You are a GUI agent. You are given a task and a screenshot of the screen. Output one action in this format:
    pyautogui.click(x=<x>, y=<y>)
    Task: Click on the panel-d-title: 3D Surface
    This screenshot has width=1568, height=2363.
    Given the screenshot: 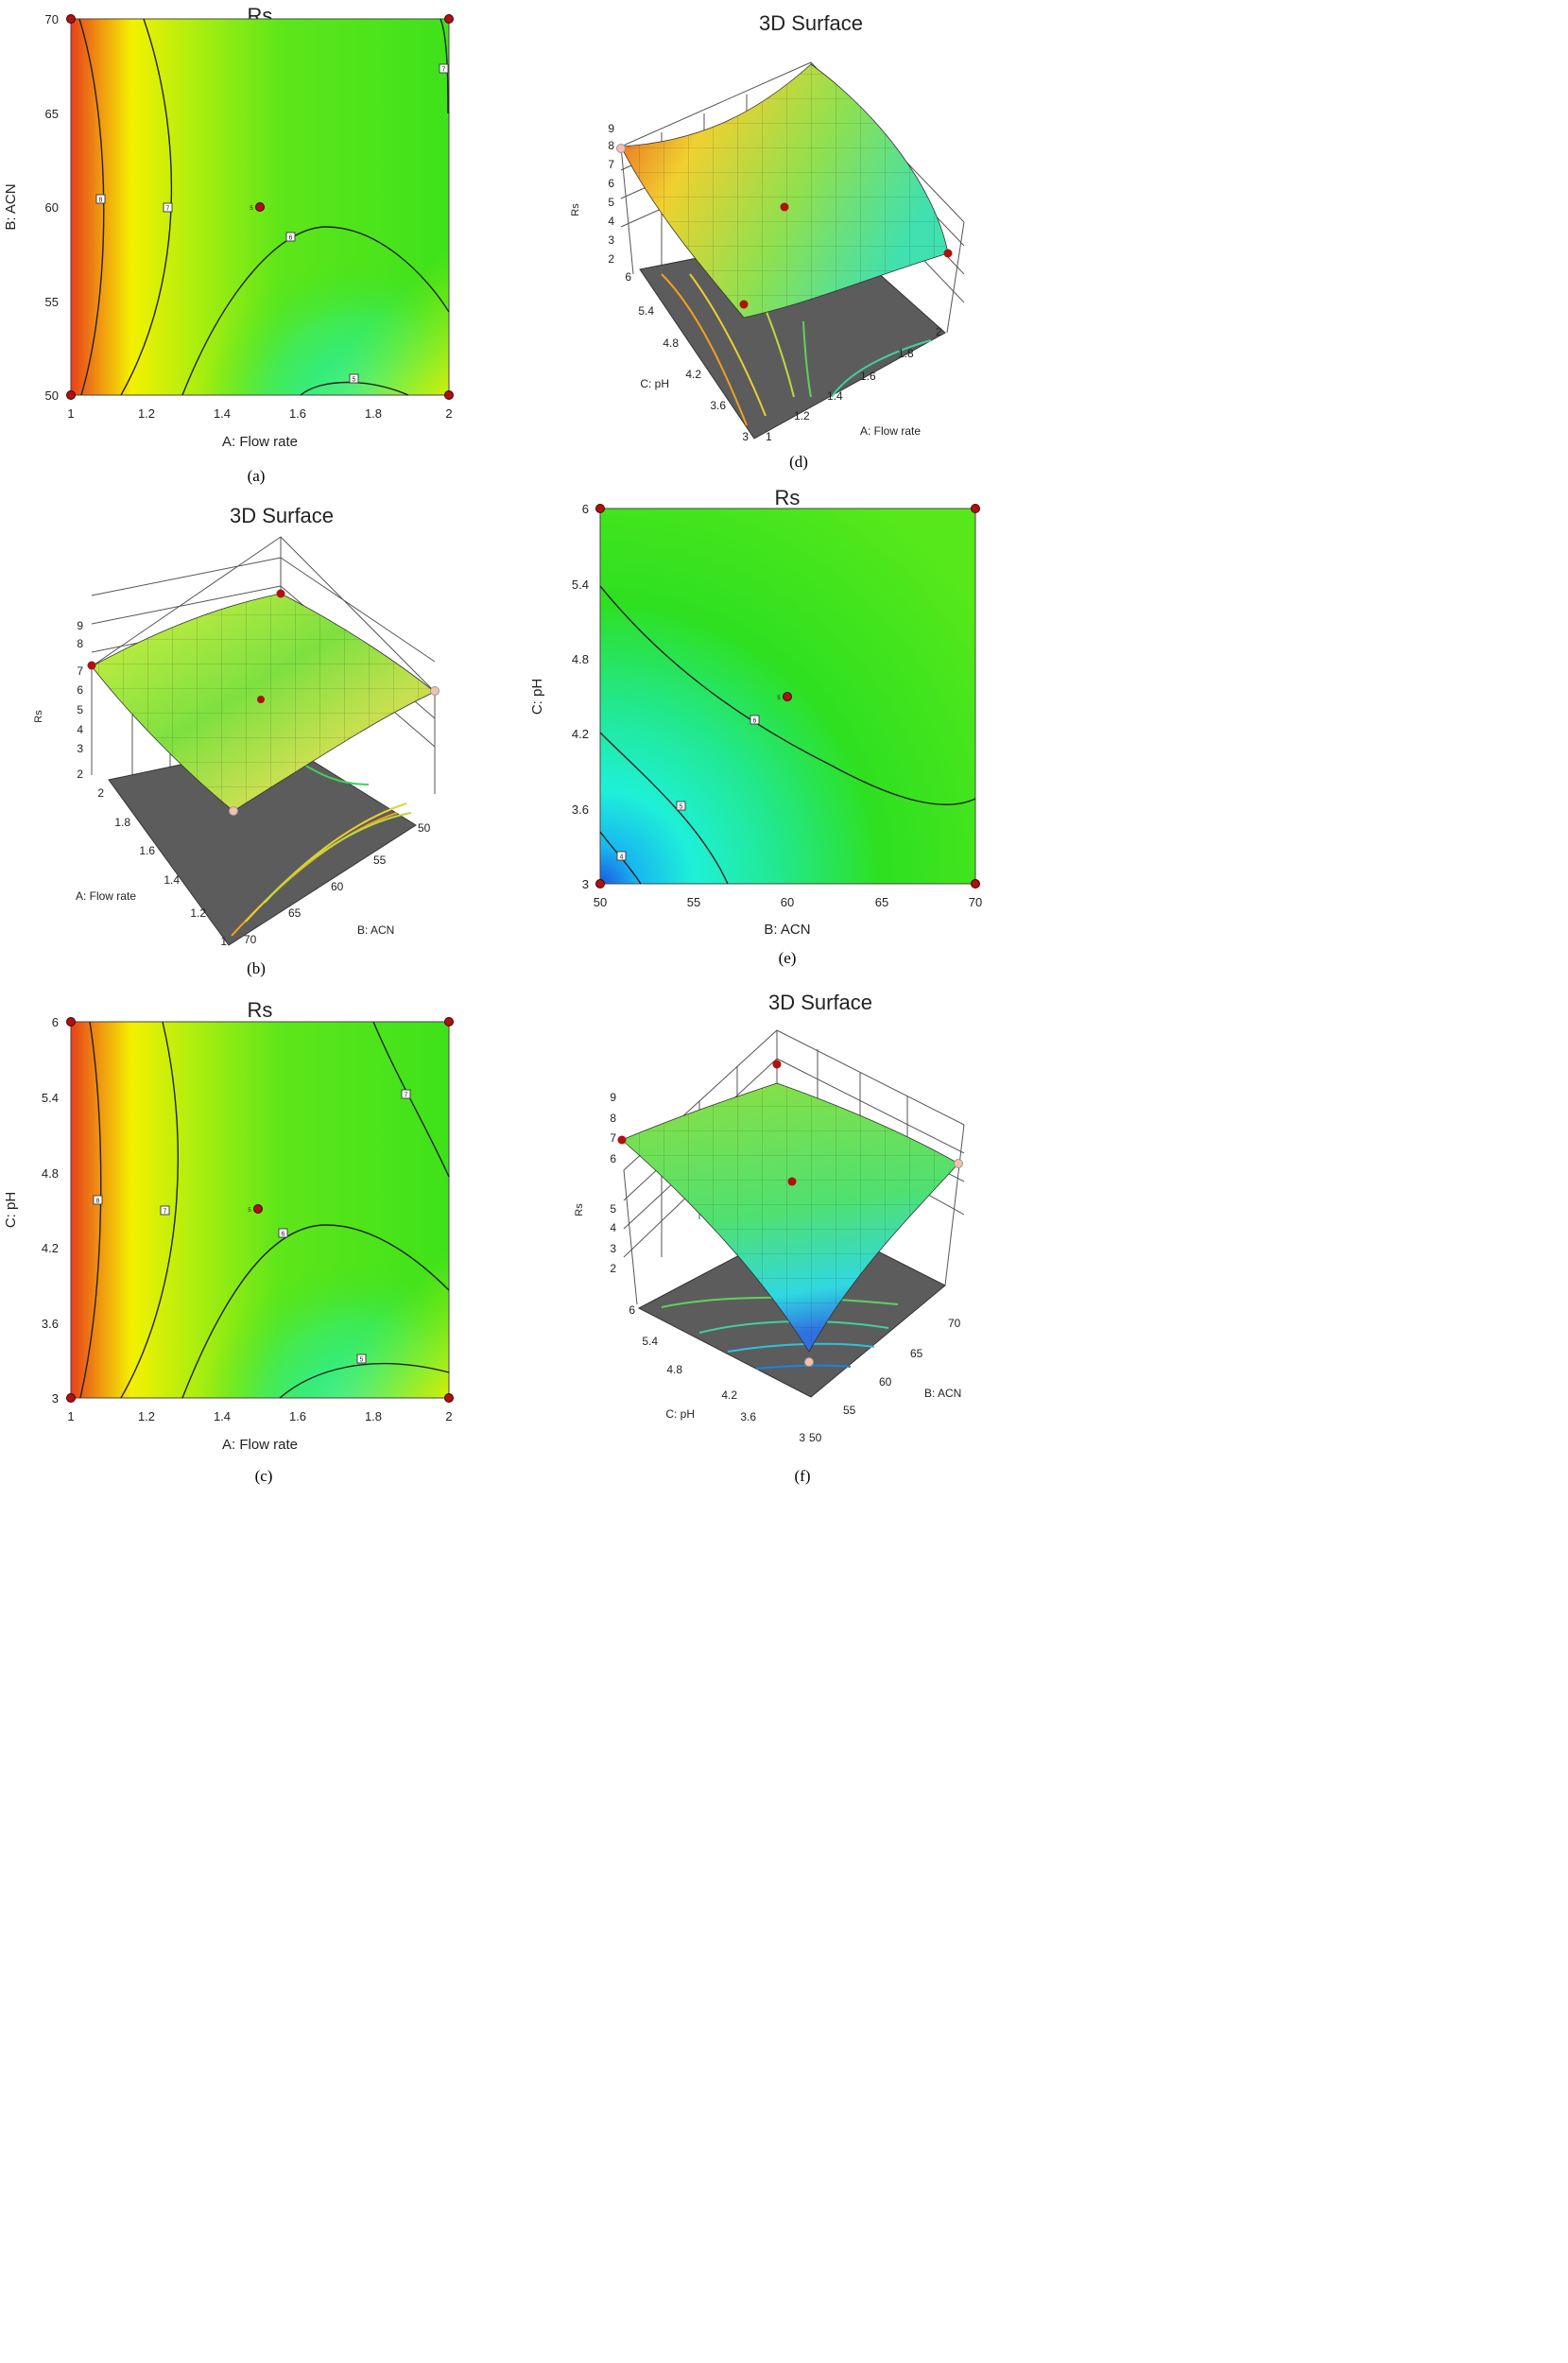 What is the action you would take?
    pyautogui.click(x=811, y=23)
    